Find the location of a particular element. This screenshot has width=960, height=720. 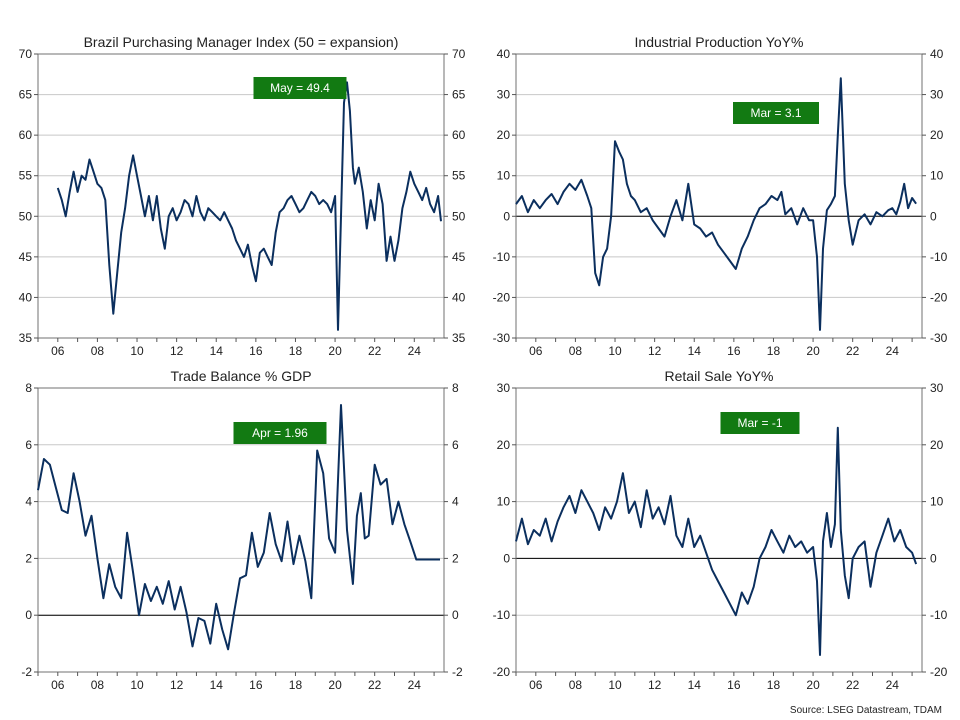

y-tick-label-left: 60 is located at coordinates (26, 135).